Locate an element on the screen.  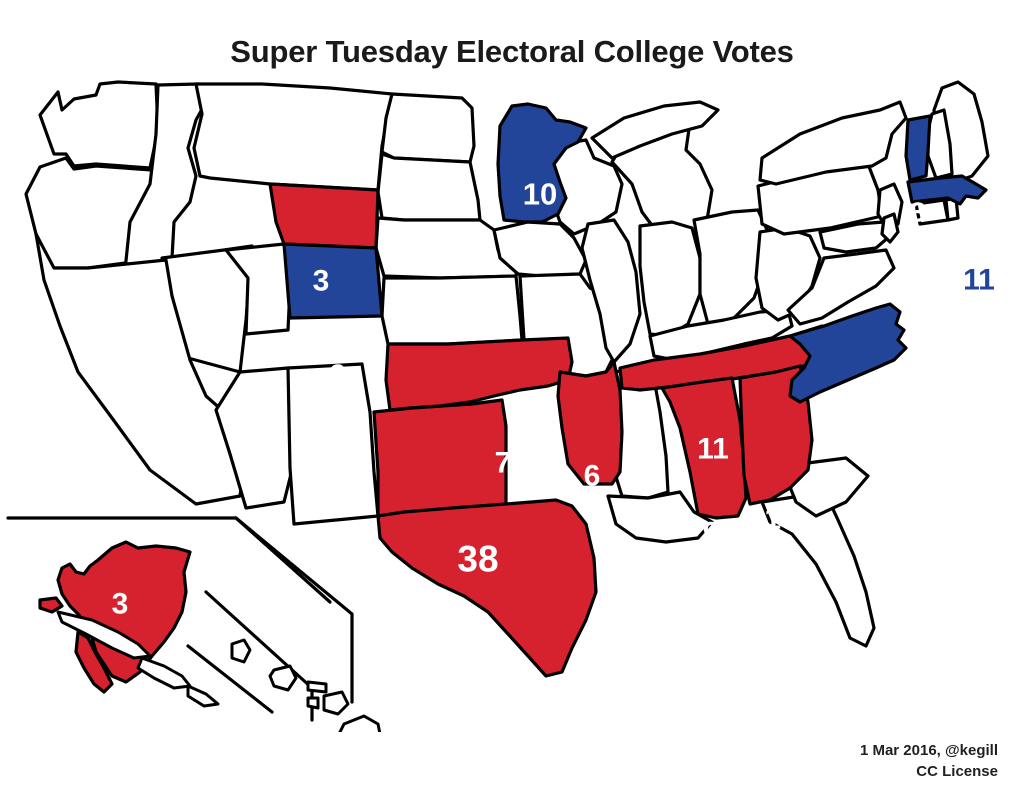
state-la is located at coordinates (660, 517).